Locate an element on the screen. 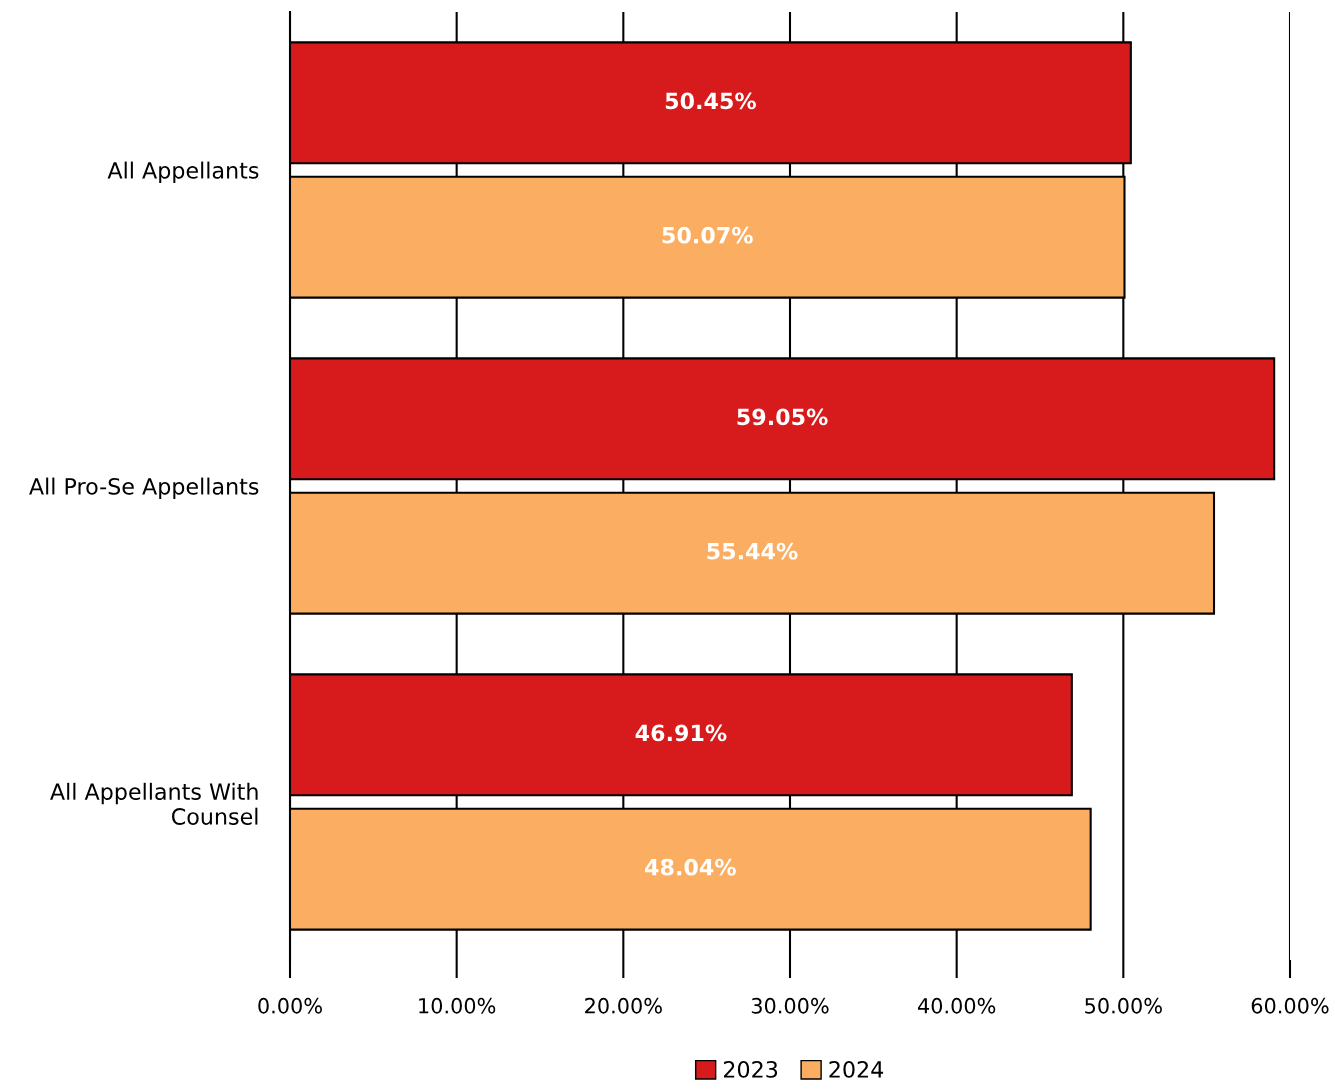 This screenshot has width=1335, height=1092. x-tick-label: 0.00% is located at coordinates (290, 1005).